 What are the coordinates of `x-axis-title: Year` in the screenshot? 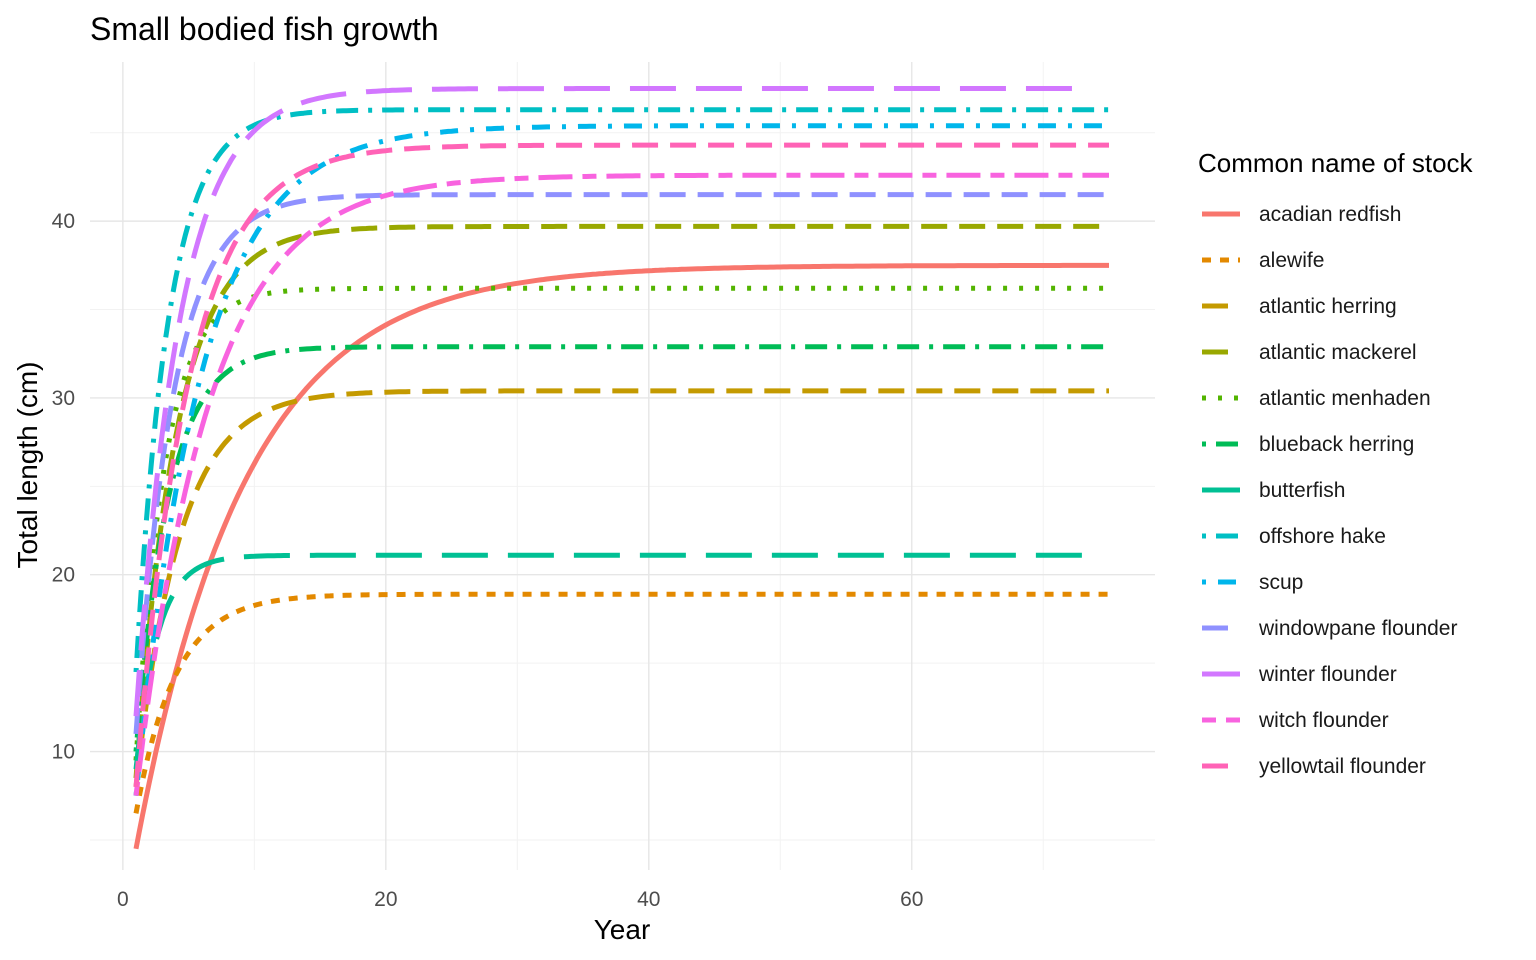 It's located at (622, 929).